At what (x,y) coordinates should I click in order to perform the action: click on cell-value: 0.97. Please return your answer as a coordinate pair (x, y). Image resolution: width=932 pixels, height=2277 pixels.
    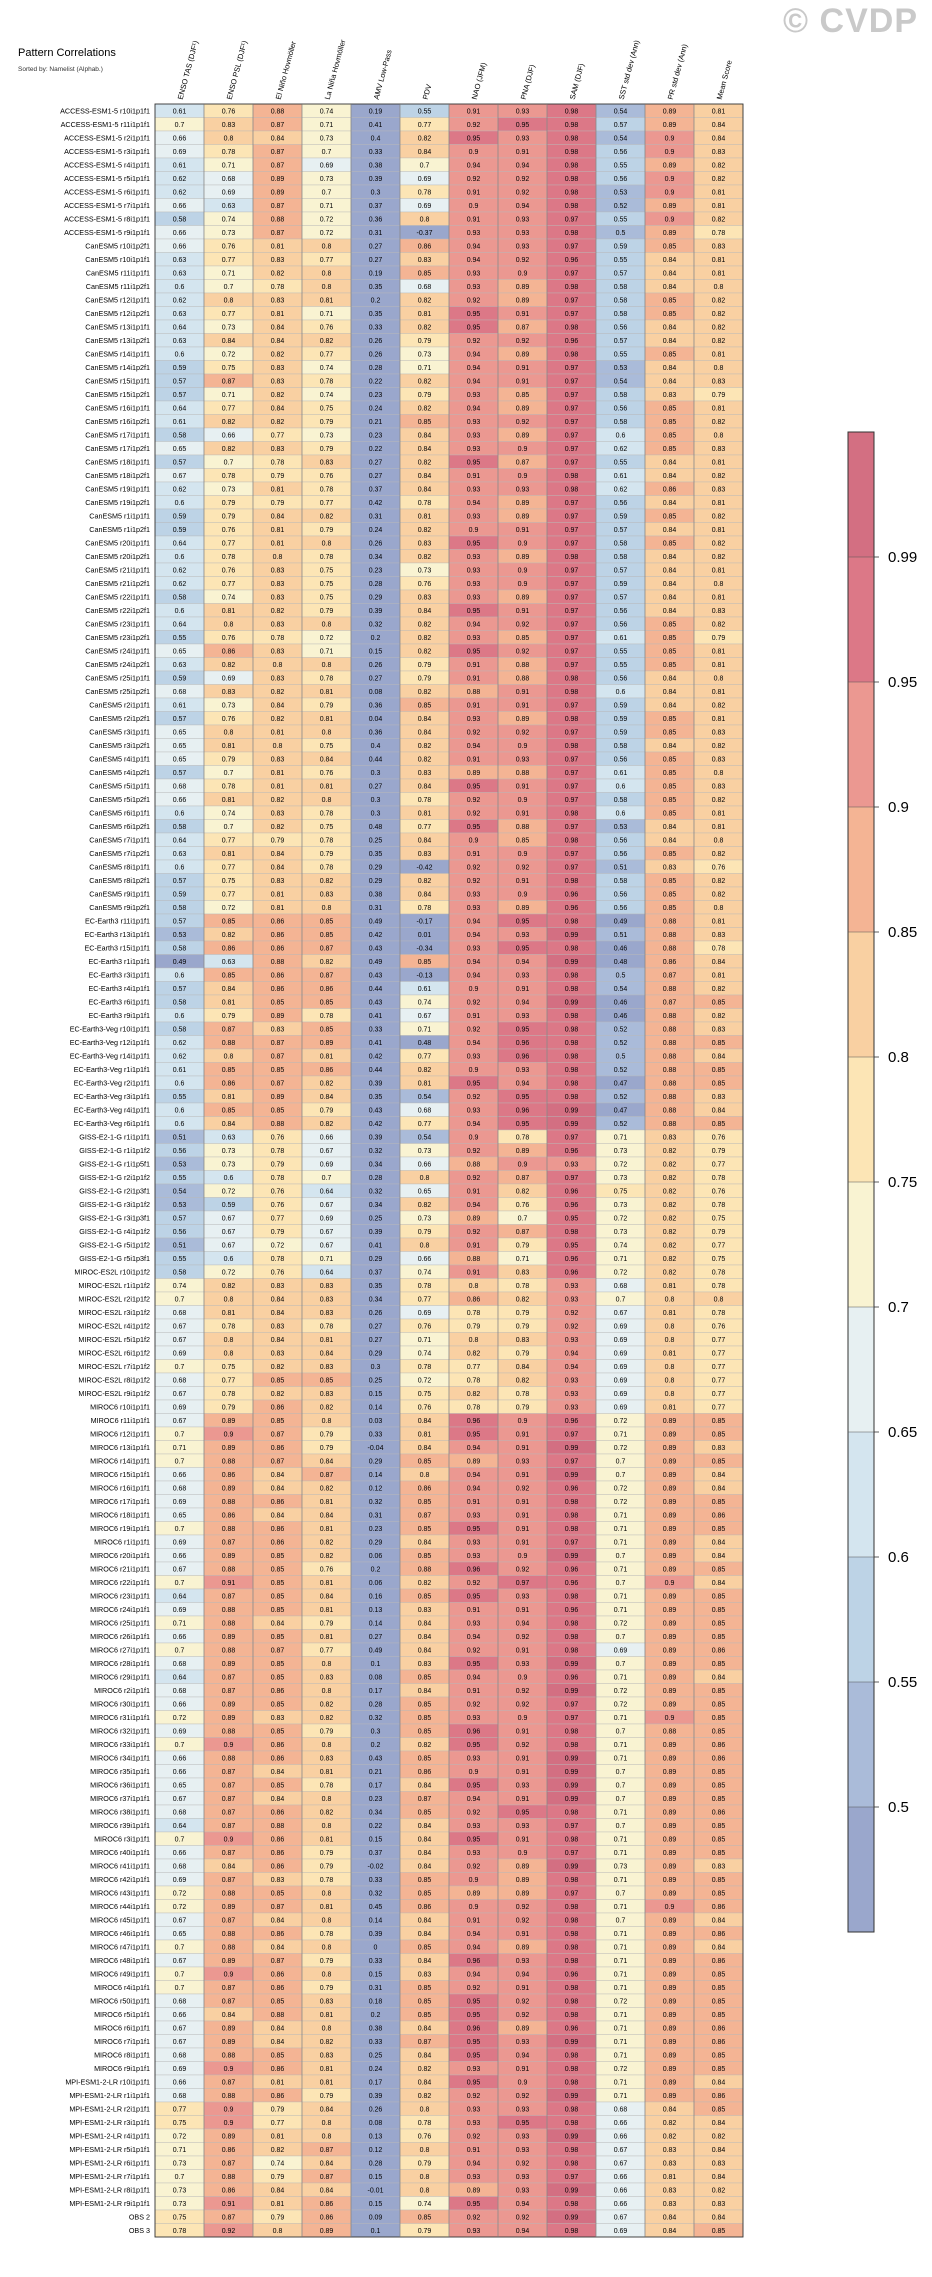
    Looking at the image, I should click on (572, 422).